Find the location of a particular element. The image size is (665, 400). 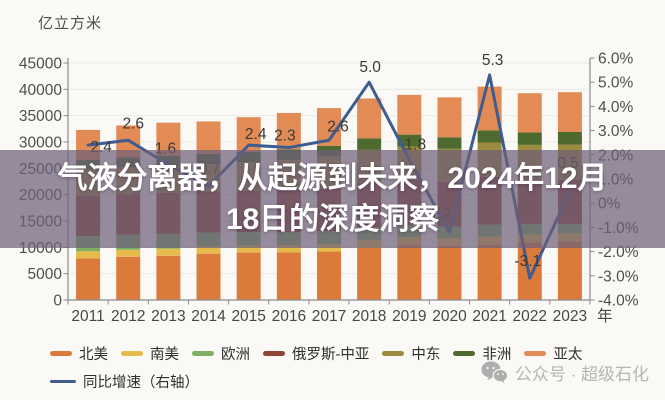

watermark-text: 公众号 · 超级石化 is located at coordinates (581, 374).